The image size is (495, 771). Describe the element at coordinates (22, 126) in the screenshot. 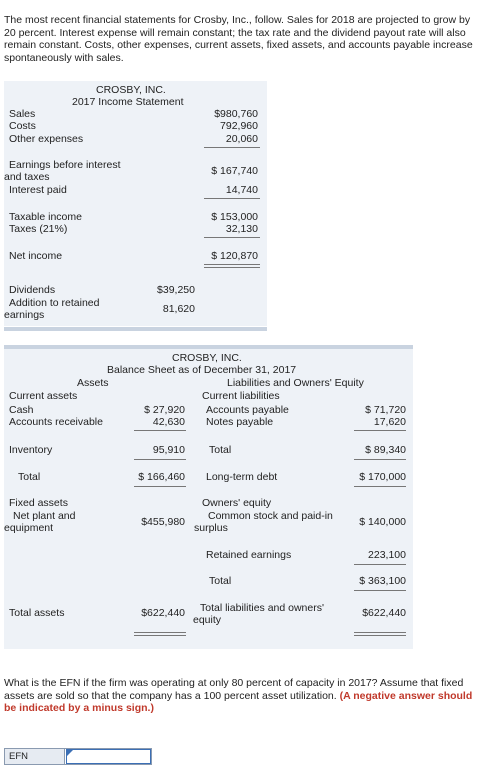

I see `costs-label: Costs` at that location.